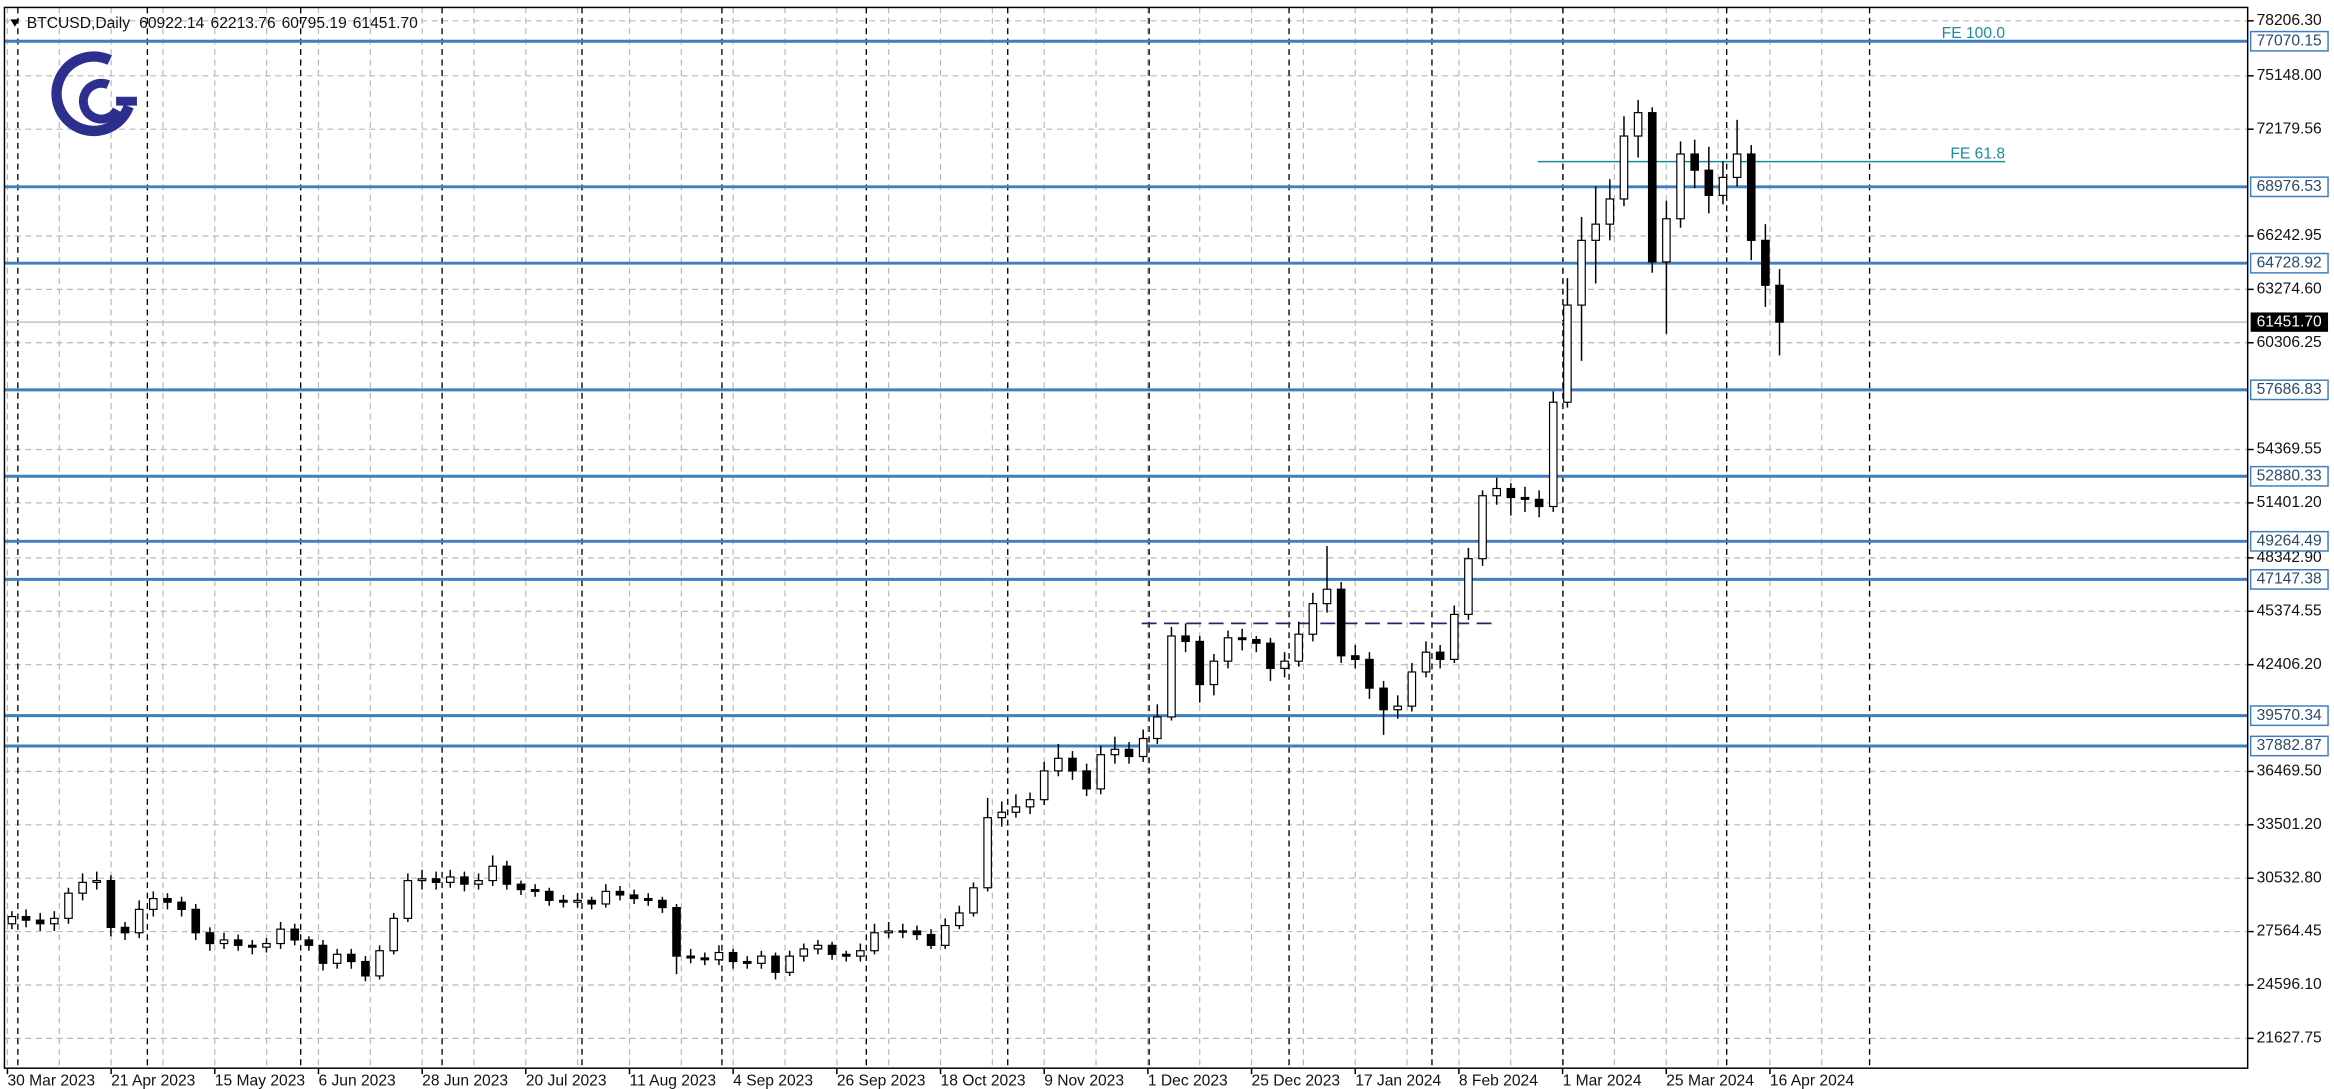 The height and width of the screenshot is (1089, 2334). I want to click on x-tick-label: 1 Dec 2023, so click(1188, 1081).